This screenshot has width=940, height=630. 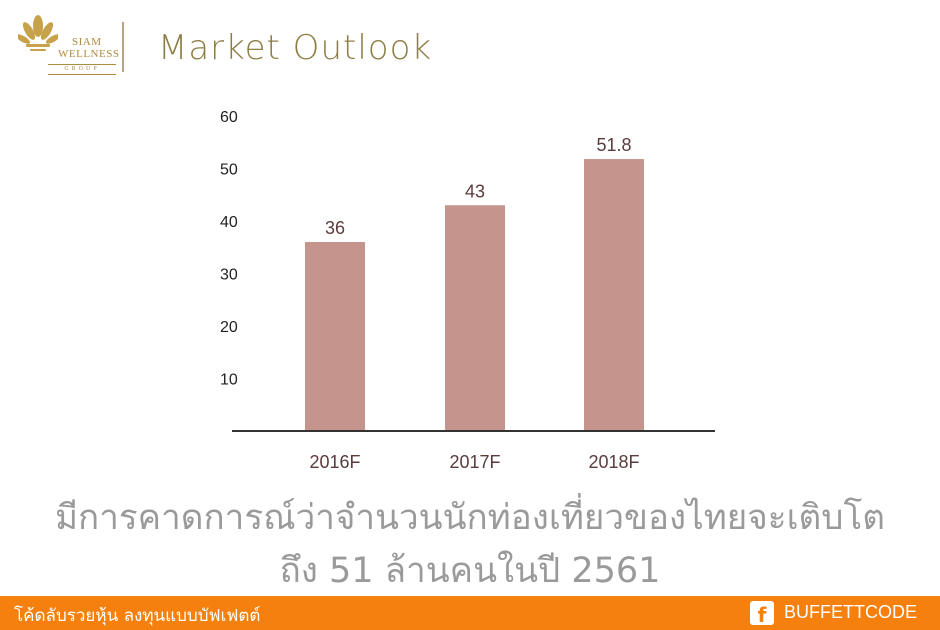 What do you see at coordinates (229, 380) in the screenshot?
I see `y-tick-label: 10` at bounding box center [229, 380].